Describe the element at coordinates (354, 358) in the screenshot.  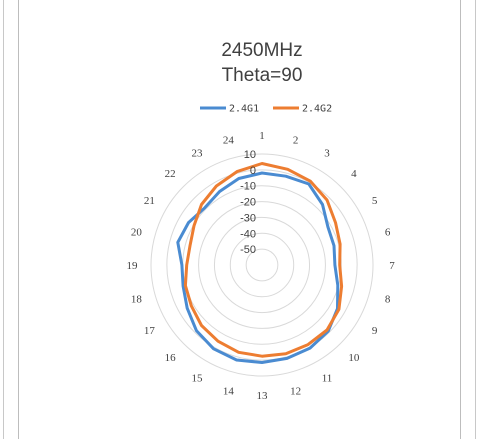
I see `angle-tick-label: 10` at that location.